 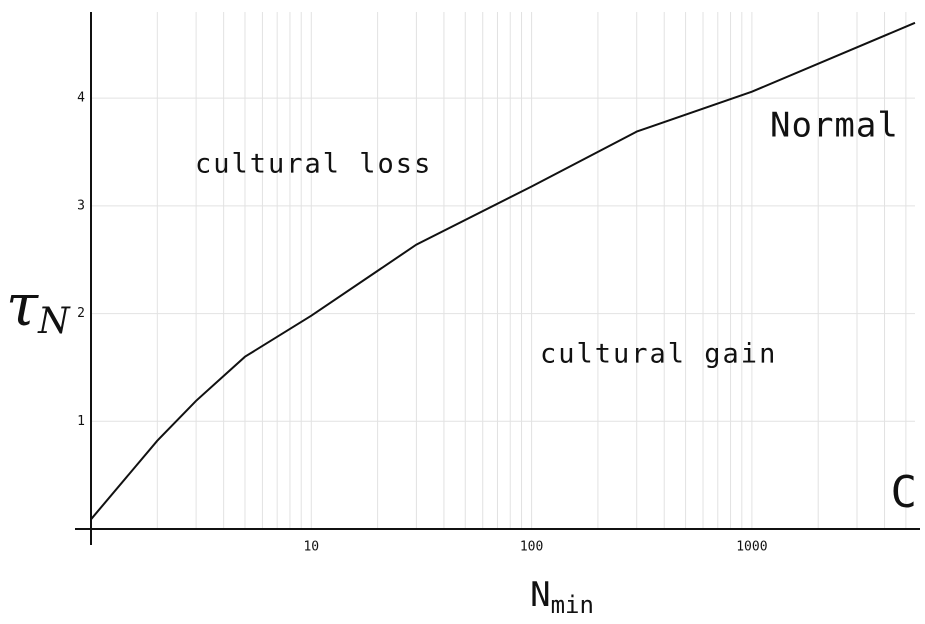 What do you see at coordinates (834, 126) in the screenshot?
I see `annotation: Normal` at bounding box center [834, 126].